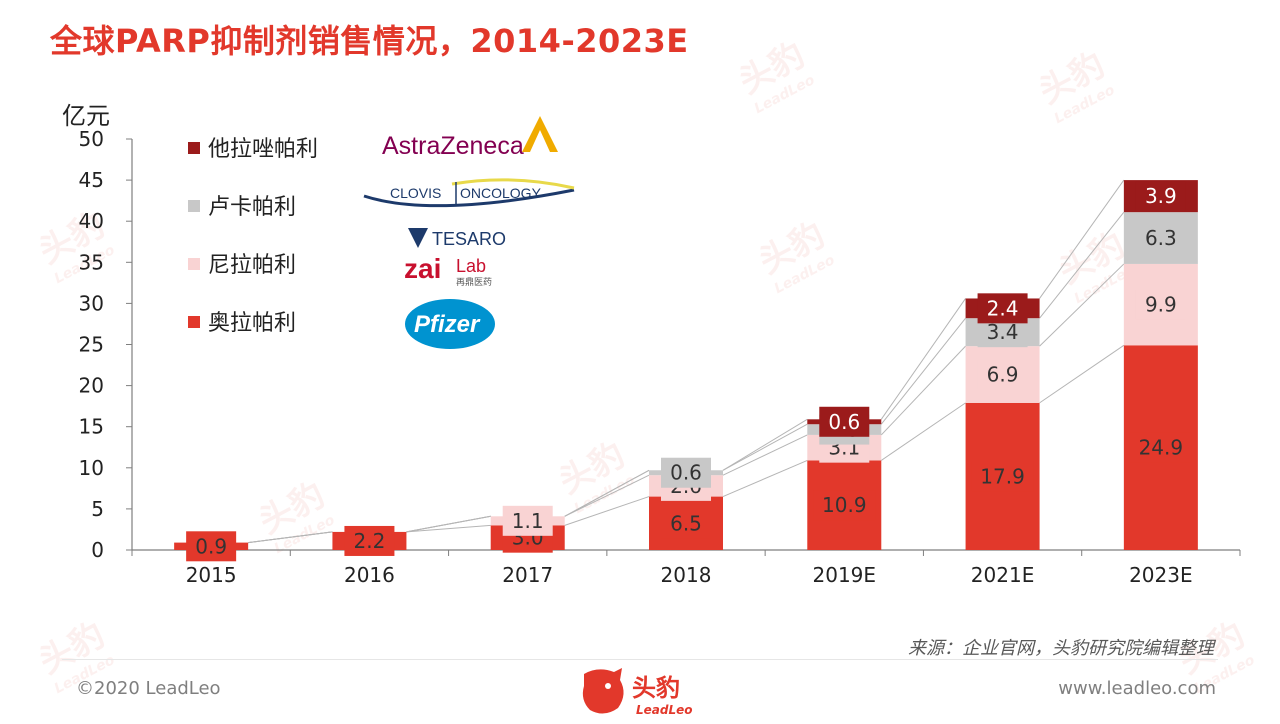 Image resolution: width=1280 pixels, height=724 pixels. Describe the element at coordinates (640, 659) in the screenshot. I see `footer-divider` at that location.